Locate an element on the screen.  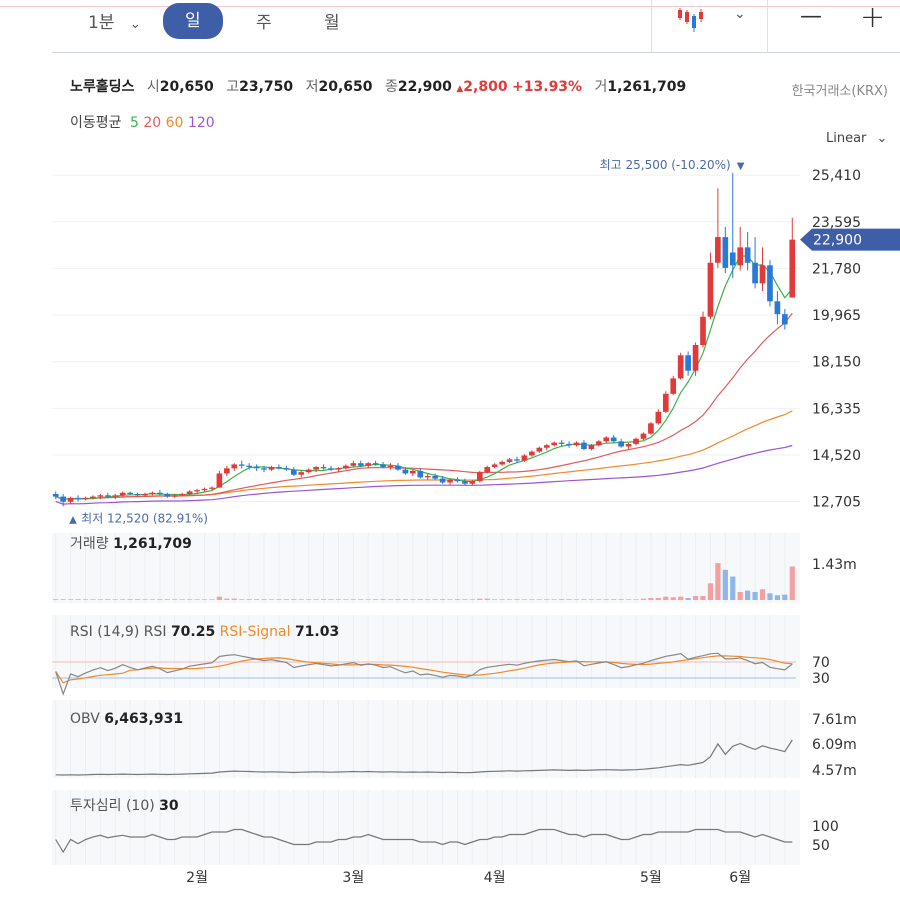
psychology-label: 투자심리 (10) 30 is located at coordinates (124, 806).